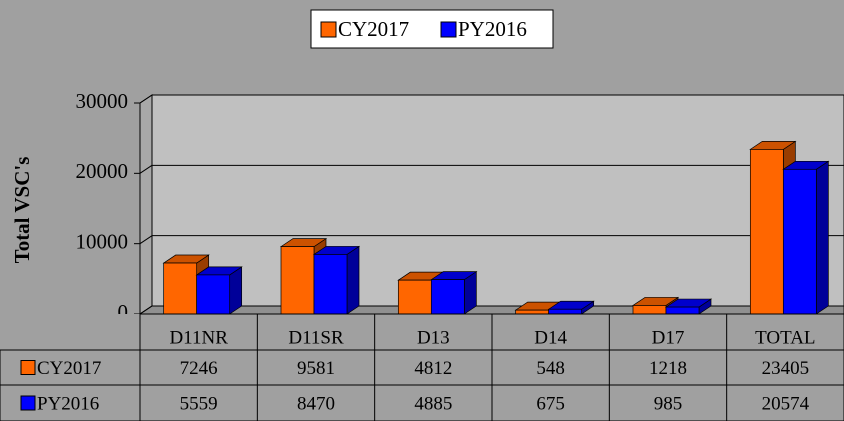 The width and height of the screenshot is (844, 421). What do you see at coordinates (102, 241) in the screenshot?
I see `y-tick-label: 10000` at bounding box center [102, 241].